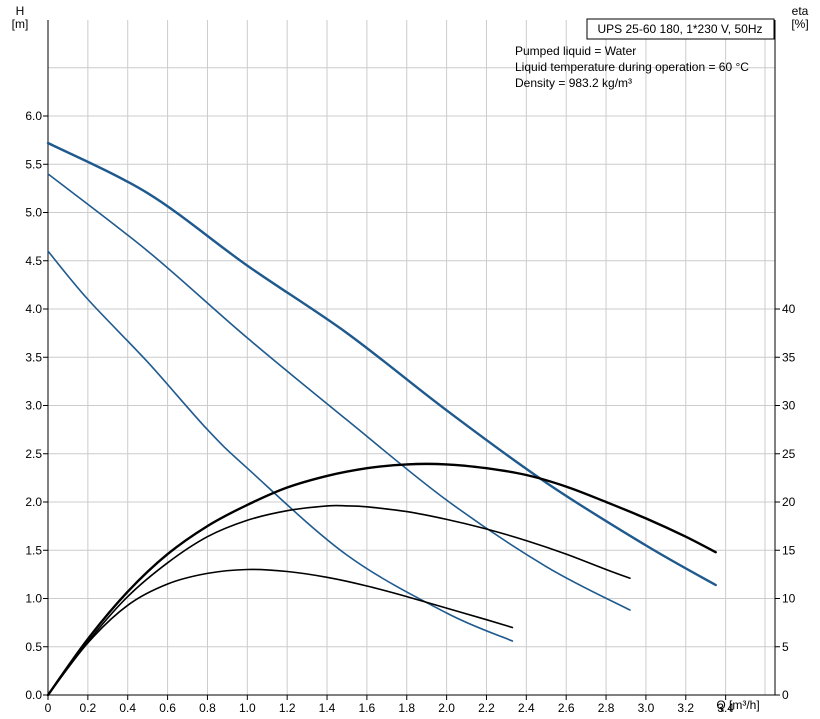  Describe the element at coordinates (20, 11) in the screenshot. I see `y-left-label: H` at that location.